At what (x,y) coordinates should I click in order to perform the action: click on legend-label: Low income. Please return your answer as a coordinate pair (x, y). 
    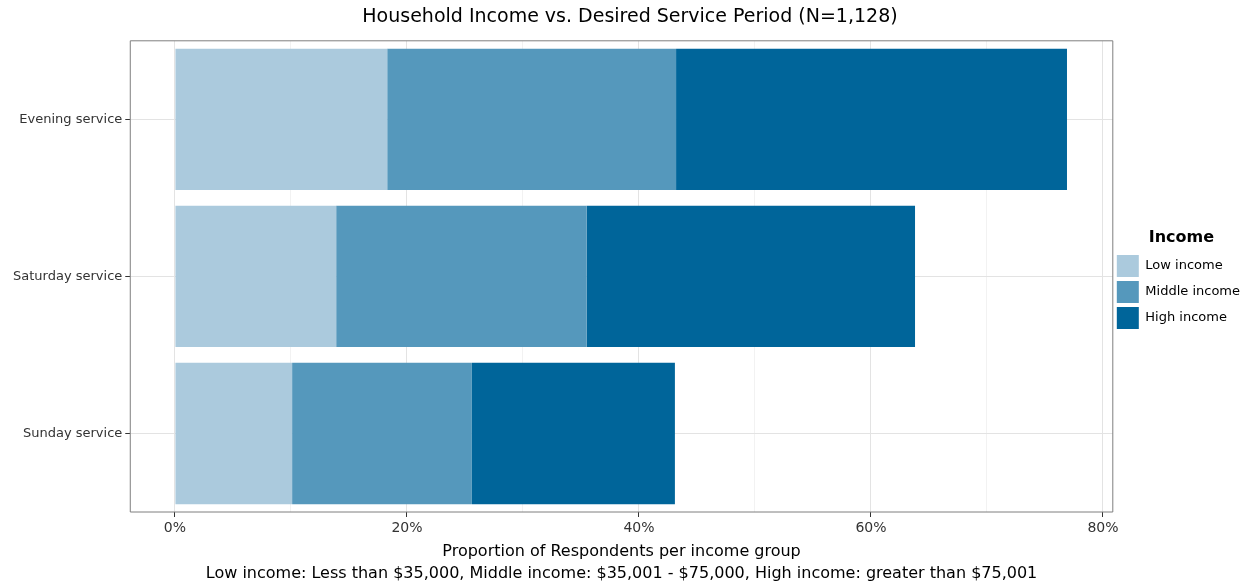
    Looking at the image, I should click on (1184, 265).